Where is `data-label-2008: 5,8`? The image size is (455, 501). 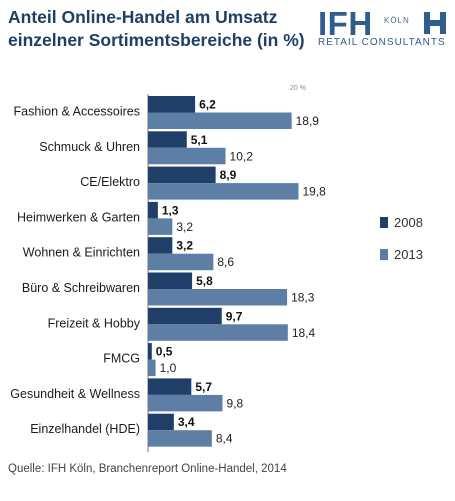
data-label-2008: 5,8 is located at coordinates (204, 281).